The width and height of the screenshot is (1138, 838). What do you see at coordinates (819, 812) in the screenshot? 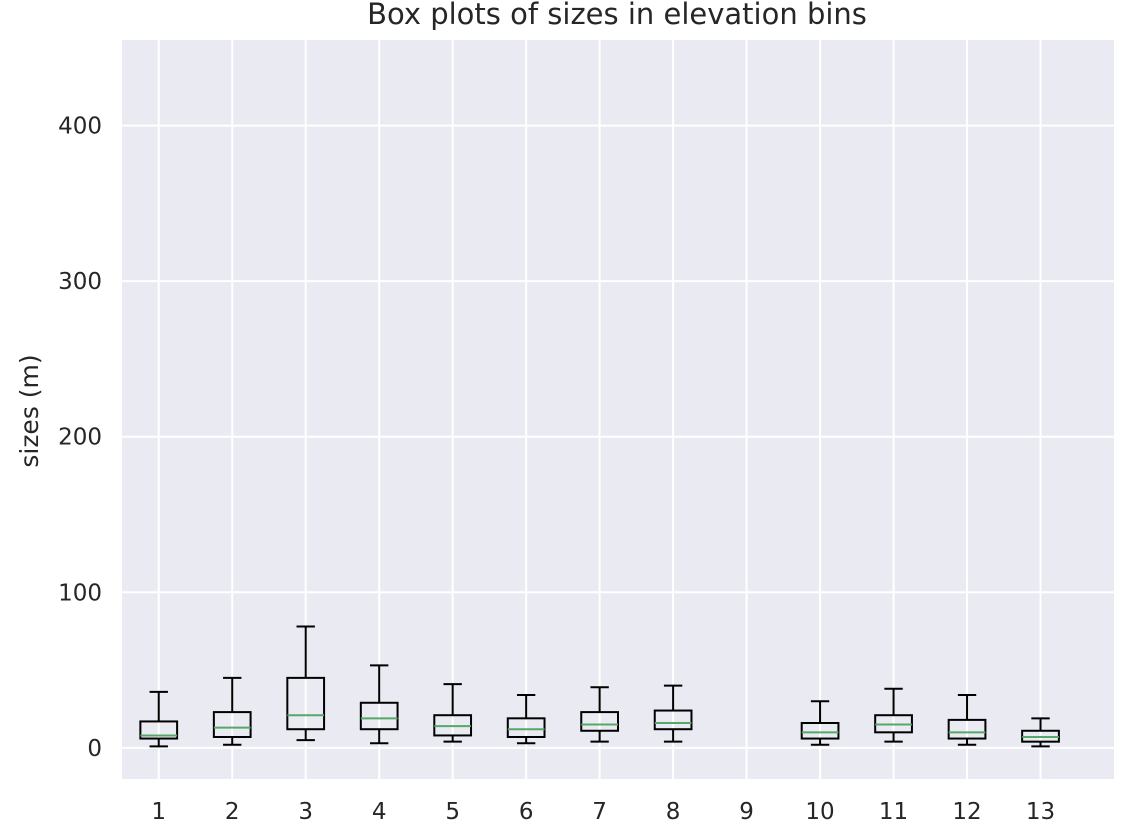
I see `x-tick-label: 10` at bounding box center [819, 812].